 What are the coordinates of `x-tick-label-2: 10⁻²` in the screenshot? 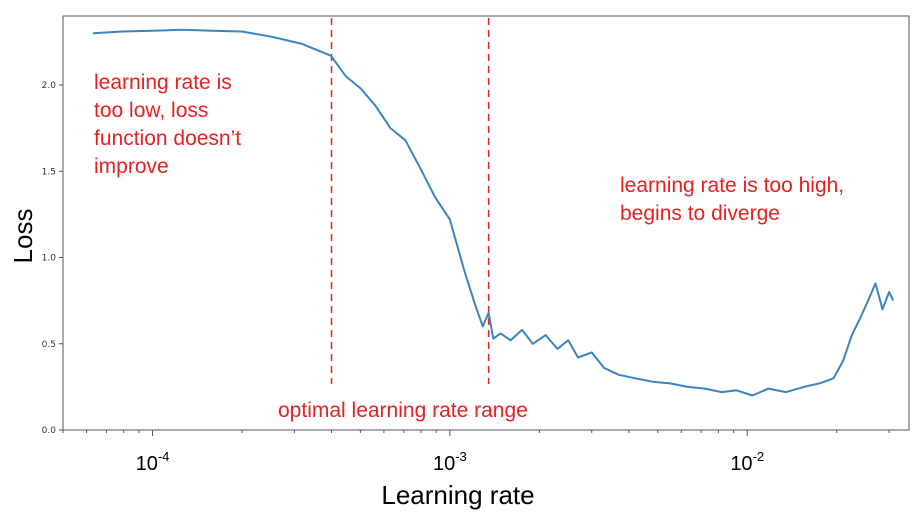 It's located at (747, 462).